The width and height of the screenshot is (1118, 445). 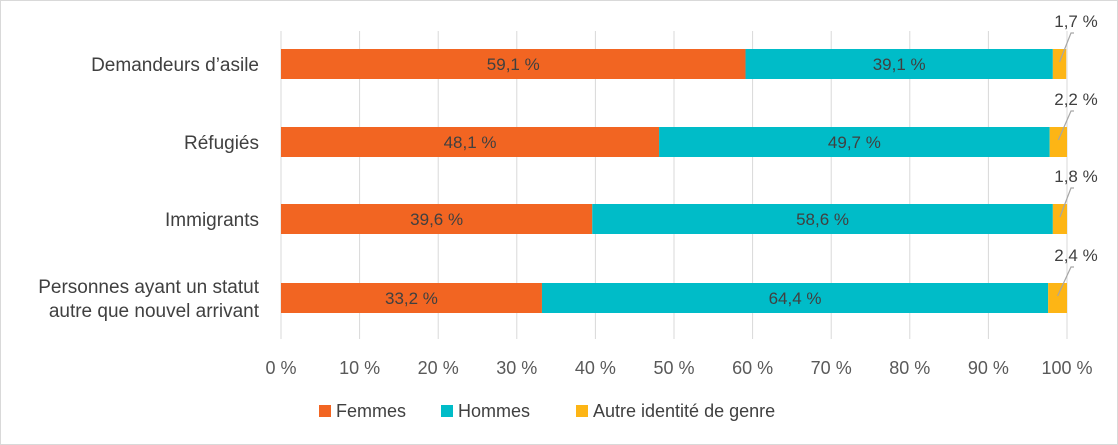 What do you see at coordinates (1075, 21) in the screenshot?
I see `data-label-3-row-1: 1,7 %` at bounding box center [1075, 21].